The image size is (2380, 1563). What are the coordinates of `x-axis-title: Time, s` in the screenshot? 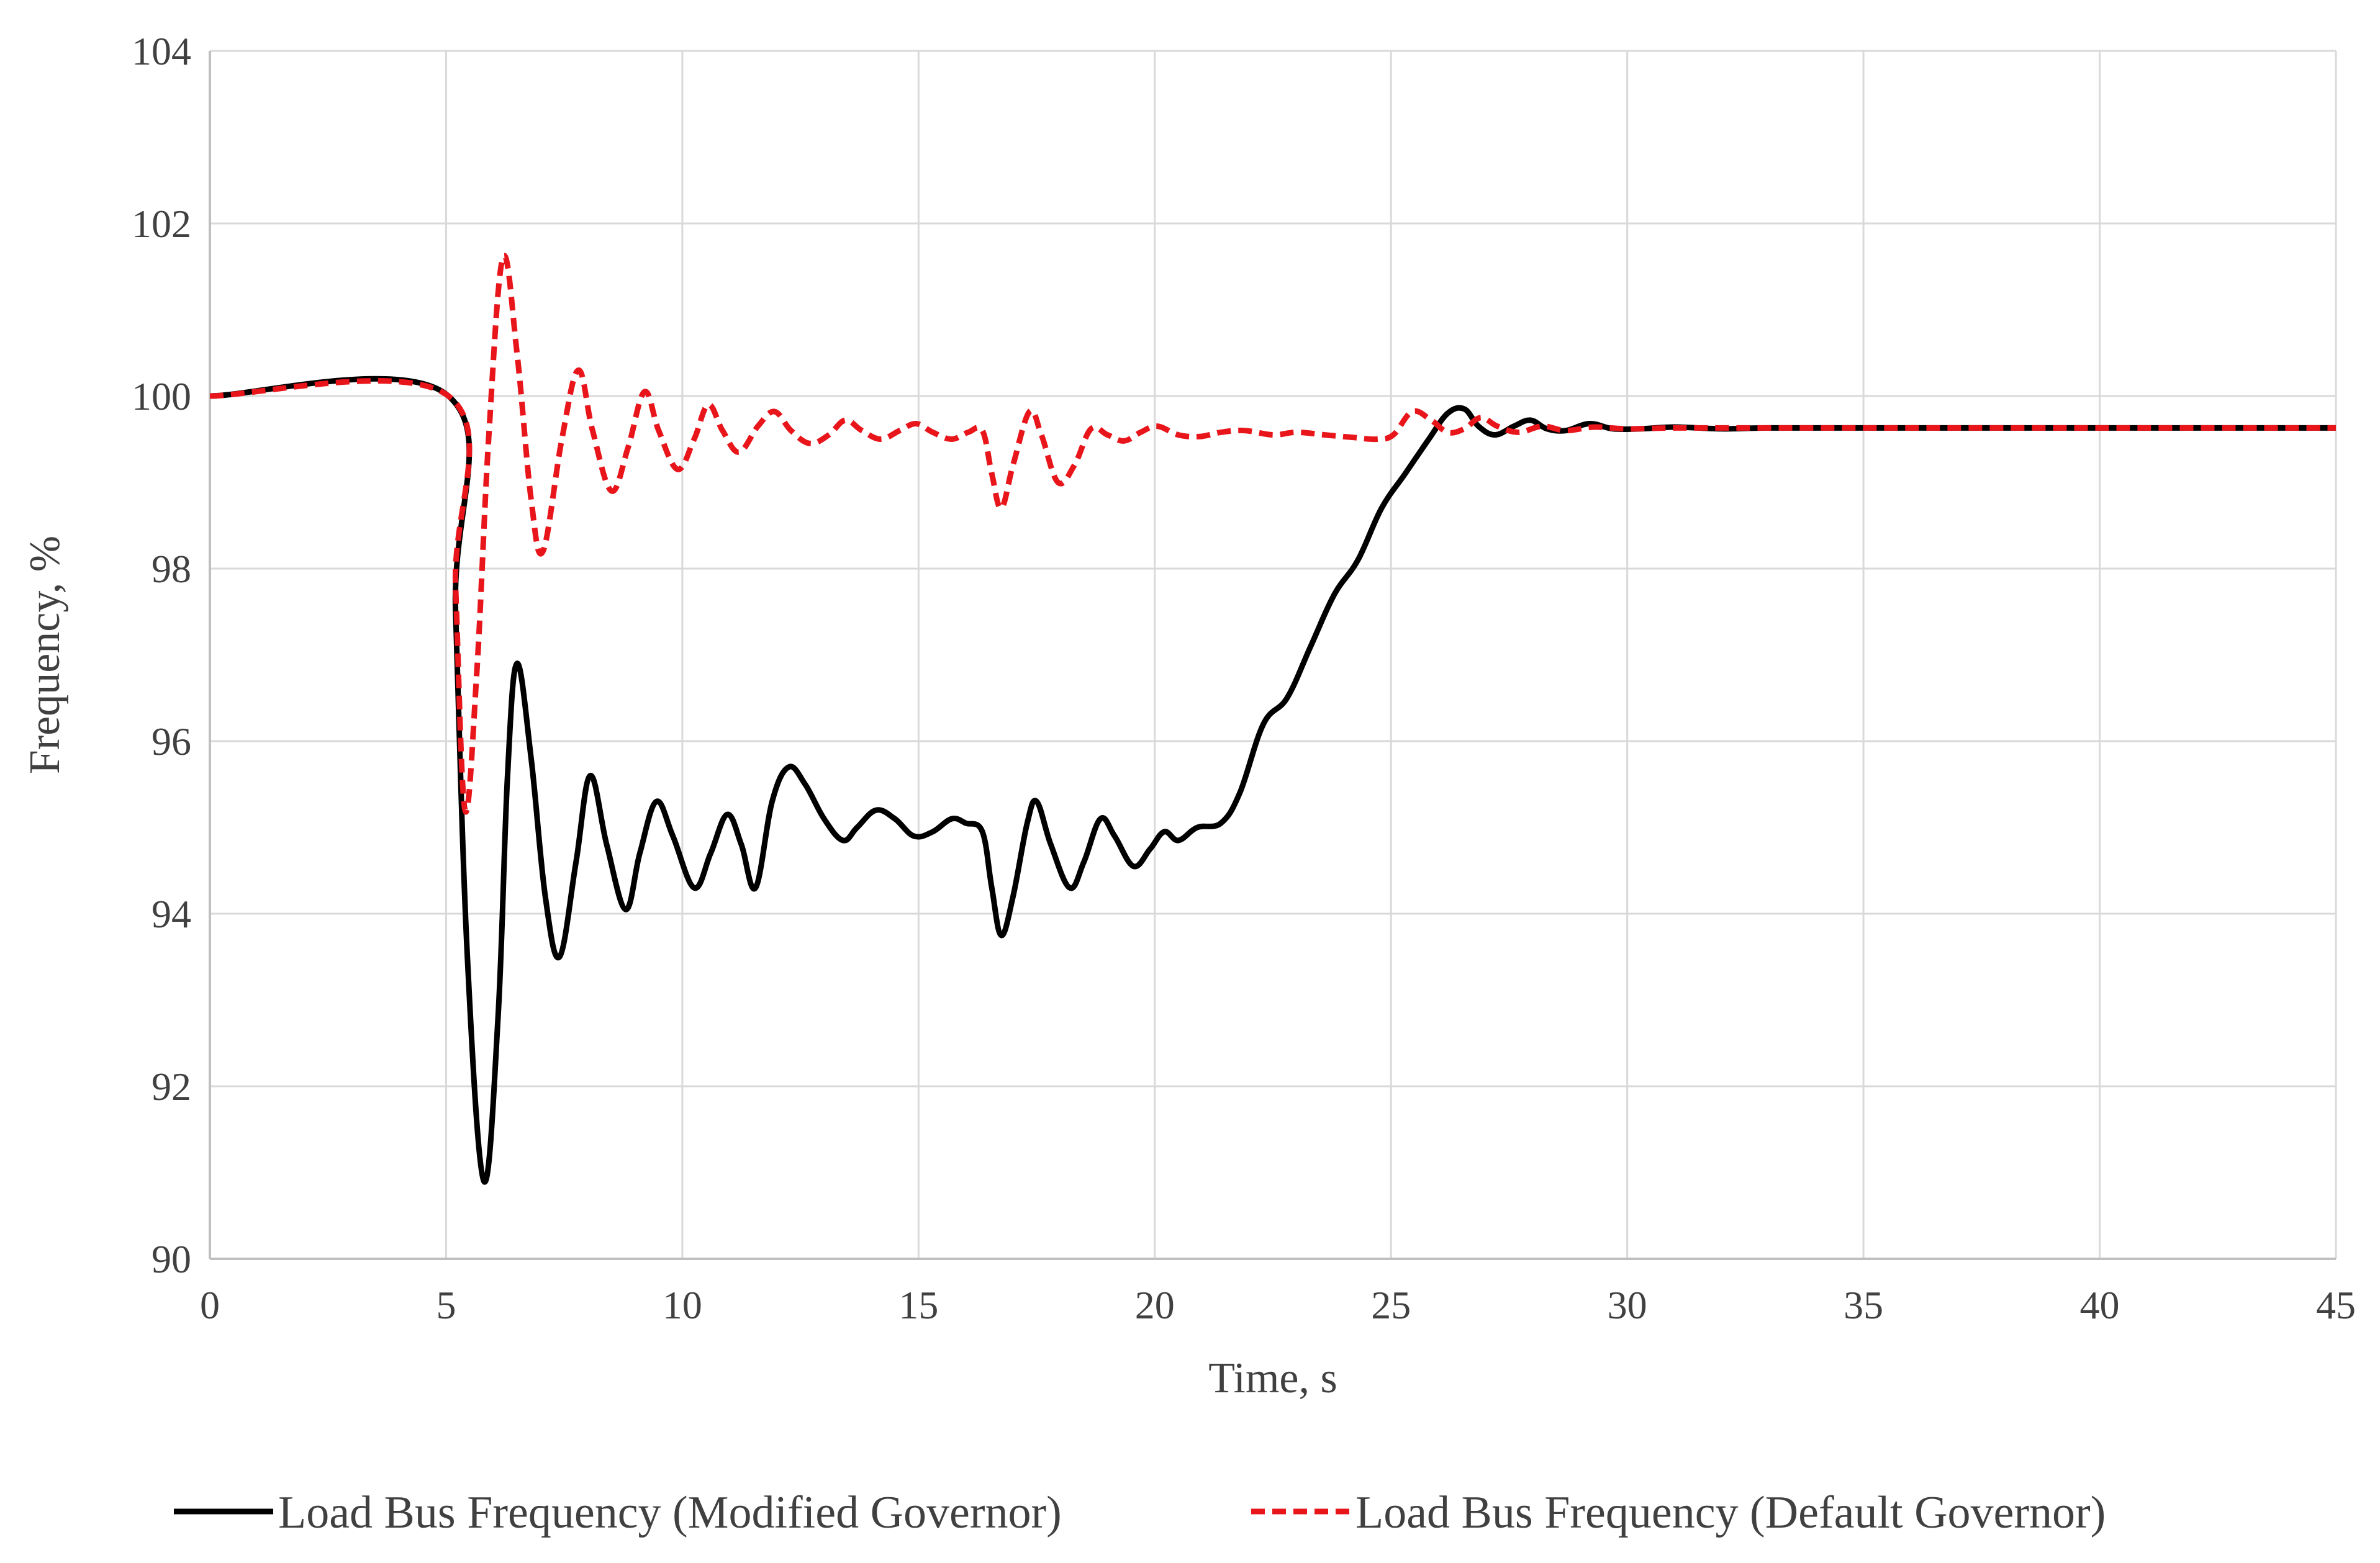 It's located at (1272, 1378).